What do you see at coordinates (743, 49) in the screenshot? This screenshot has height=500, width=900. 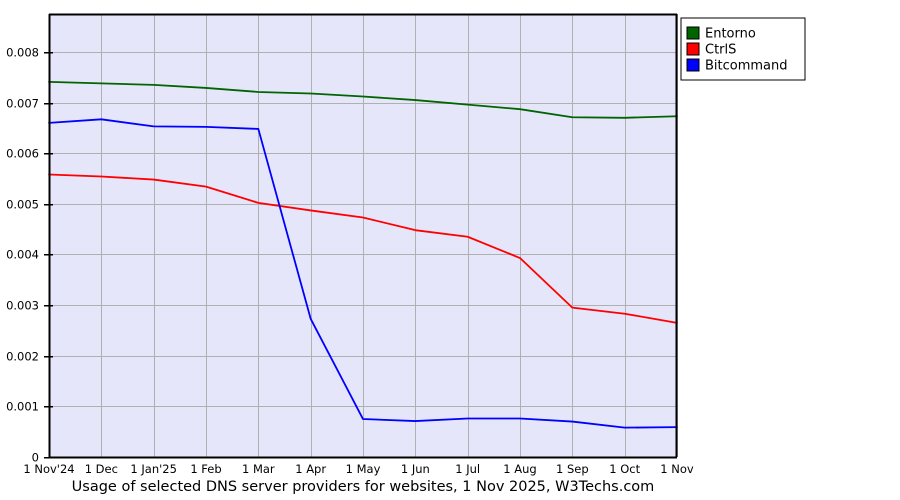 I see `legend-box` at bounding box center [743, 49].